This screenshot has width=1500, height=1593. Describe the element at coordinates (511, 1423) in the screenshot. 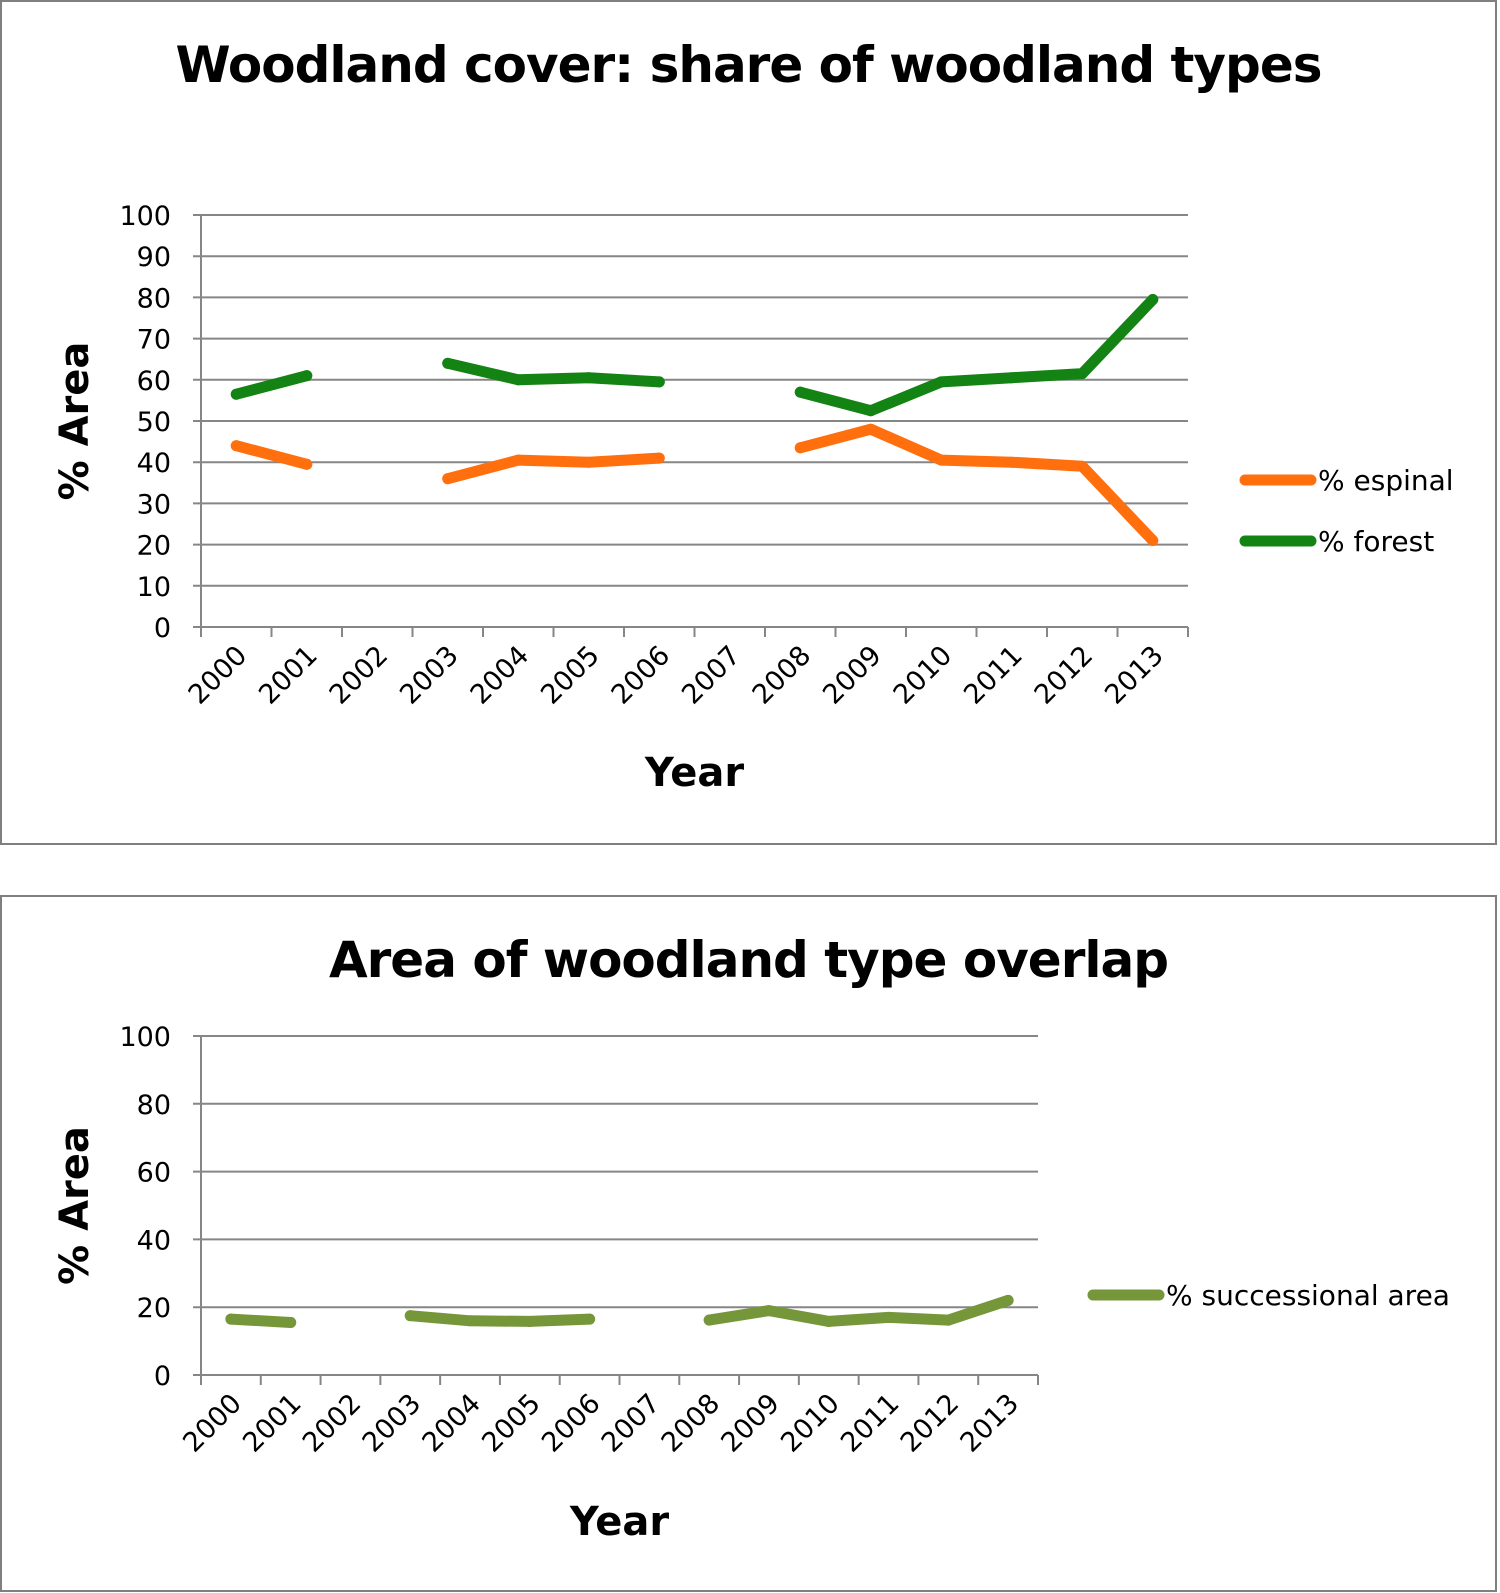

I see `x-tick-label: 2005` at that location.